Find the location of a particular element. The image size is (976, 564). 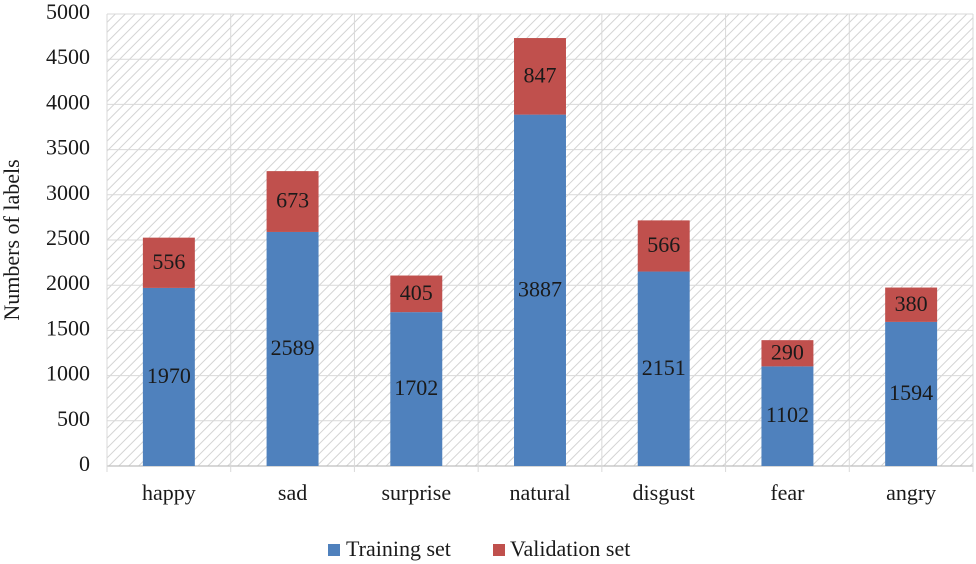

bar-validation-set-happy is located at coordinates (168, 262).